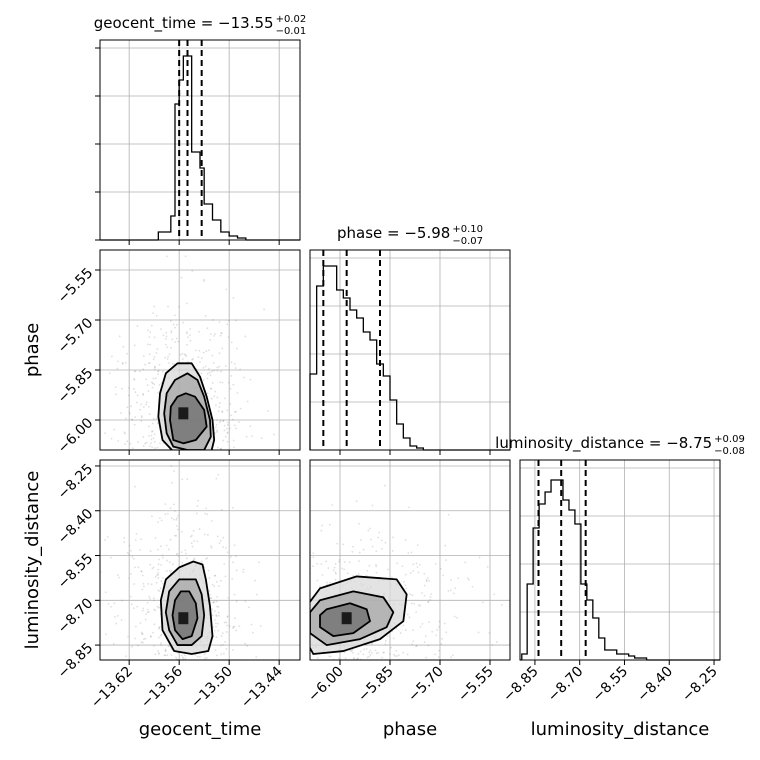 The width and height of the screenshot is (760, 760). Describe the element at coordinates (76, 386) in the screenshot. I see `y-tick-label: −5.85` at that location.